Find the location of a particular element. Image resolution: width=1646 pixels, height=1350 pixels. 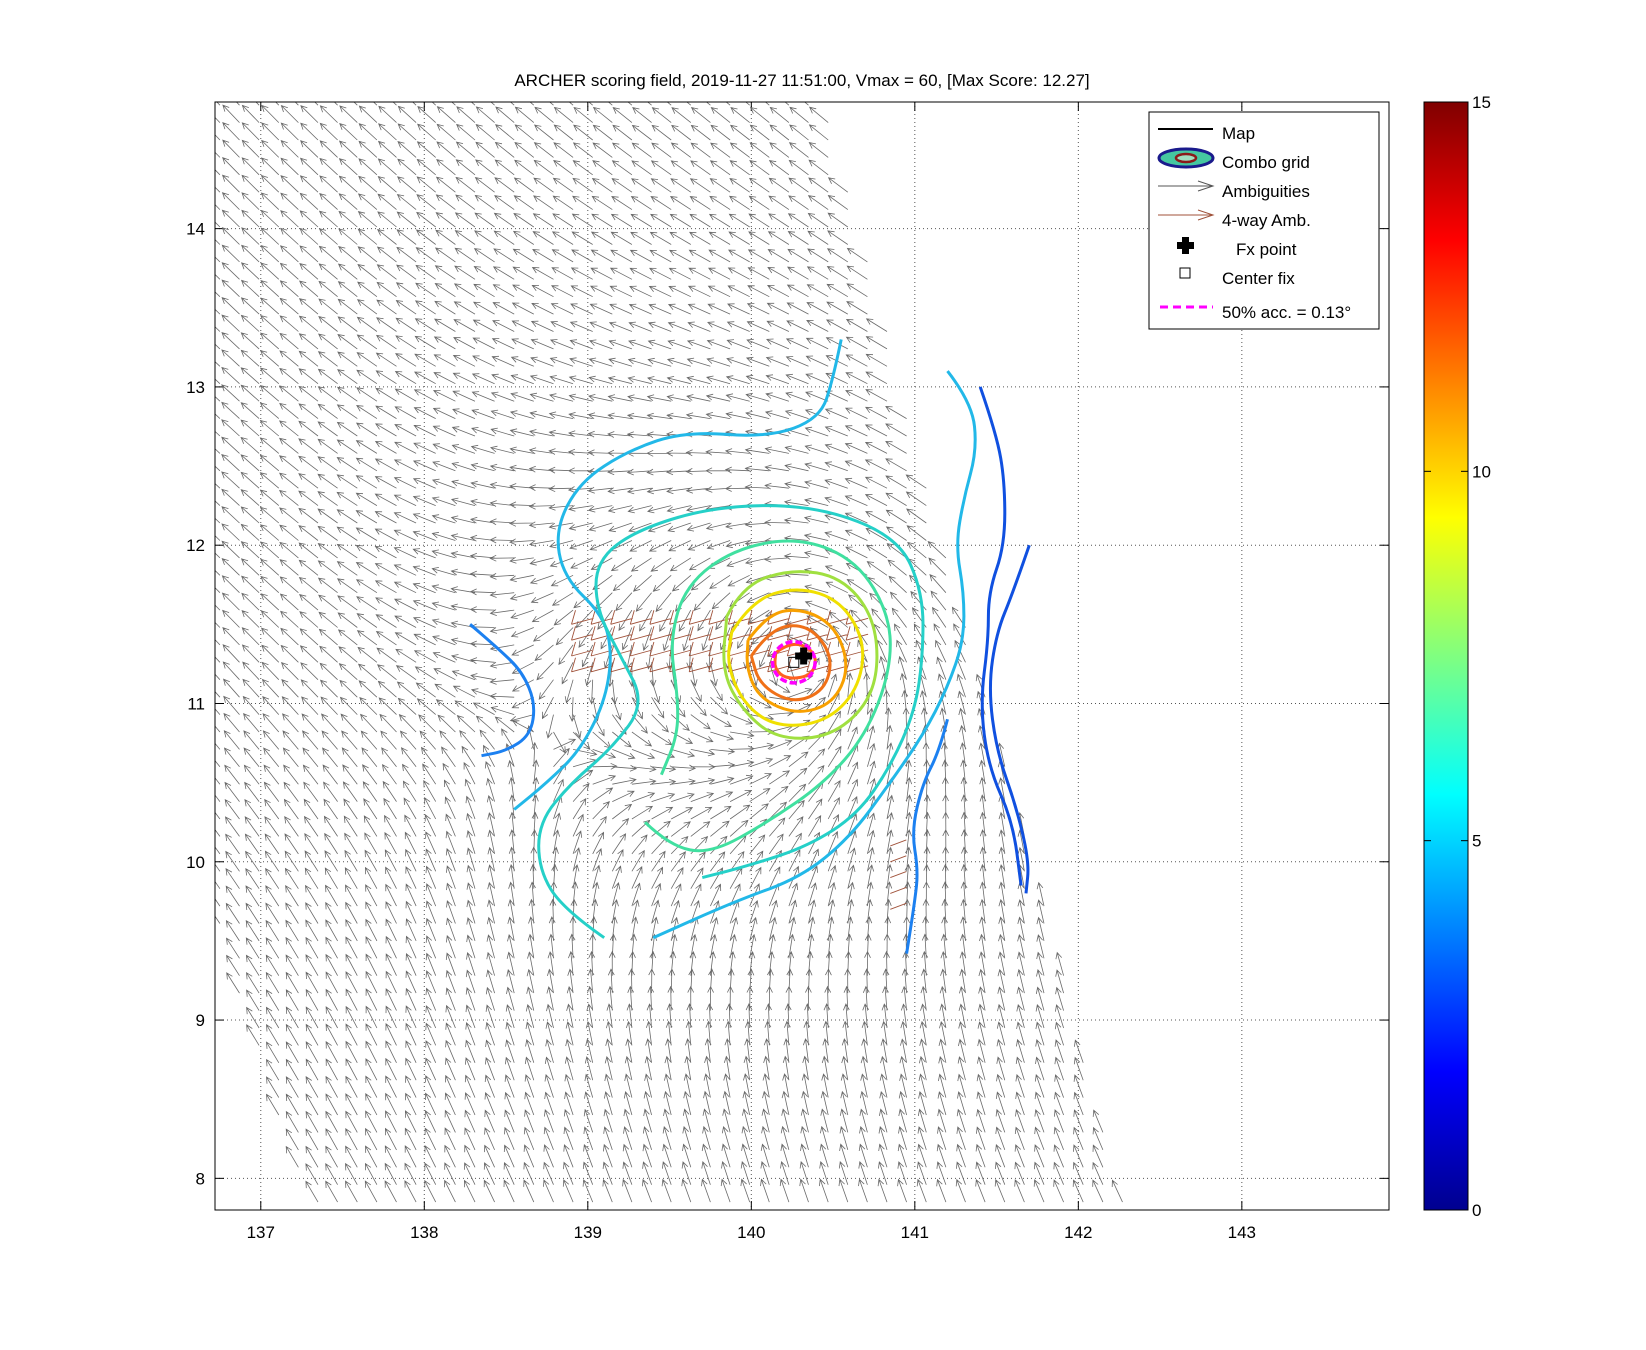

colorbar-tick-label: 5 is located at coordinates (1476, 841).